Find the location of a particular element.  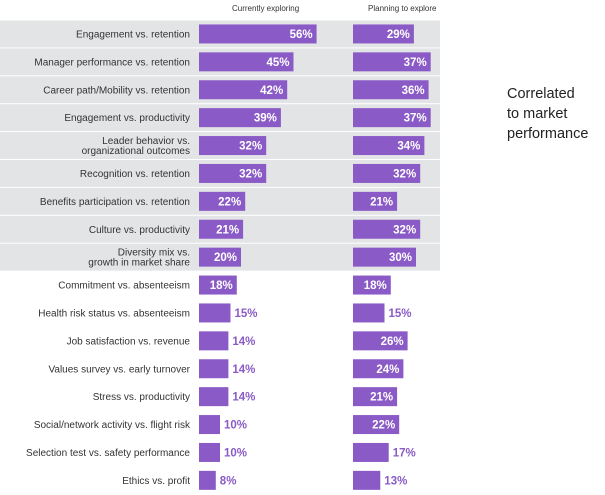

category-label: Values survey vs. early turnover is located at coordinates (119, 369).